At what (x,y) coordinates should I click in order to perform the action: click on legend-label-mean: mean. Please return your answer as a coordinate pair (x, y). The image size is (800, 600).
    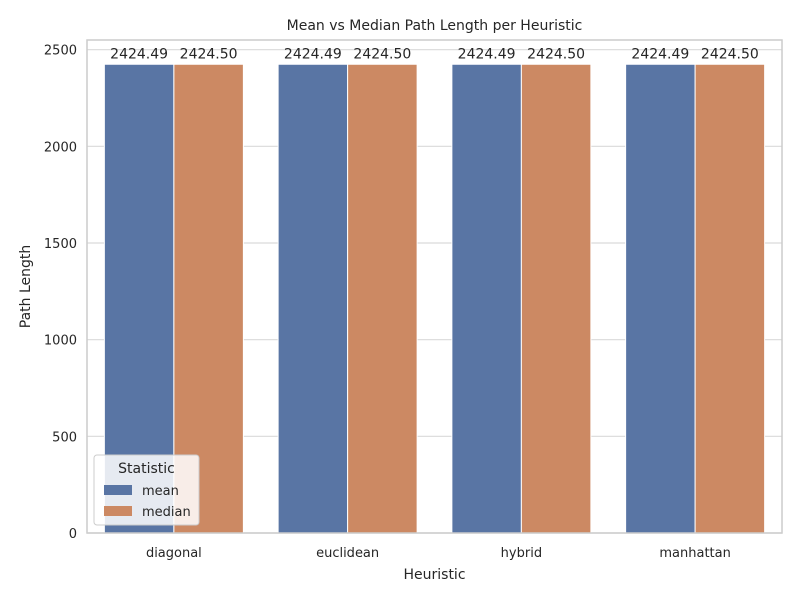
    Looking at the image, I should click on (160, 491).